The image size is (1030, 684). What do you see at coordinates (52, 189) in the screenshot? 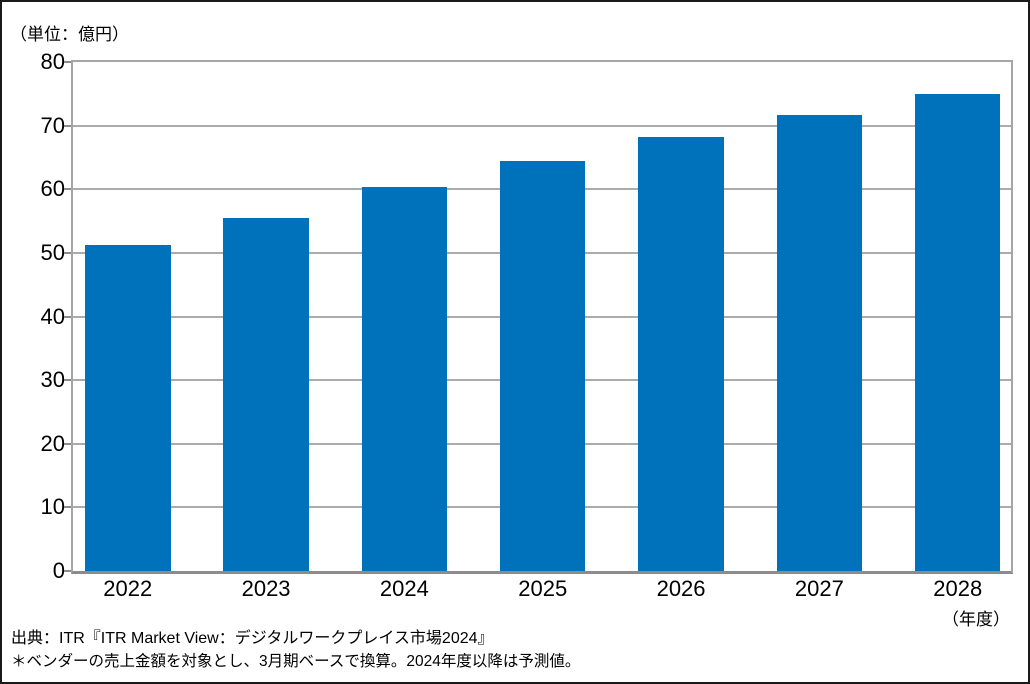
I see `y-tick-label-60: 60` at bounding box center [52, 189].